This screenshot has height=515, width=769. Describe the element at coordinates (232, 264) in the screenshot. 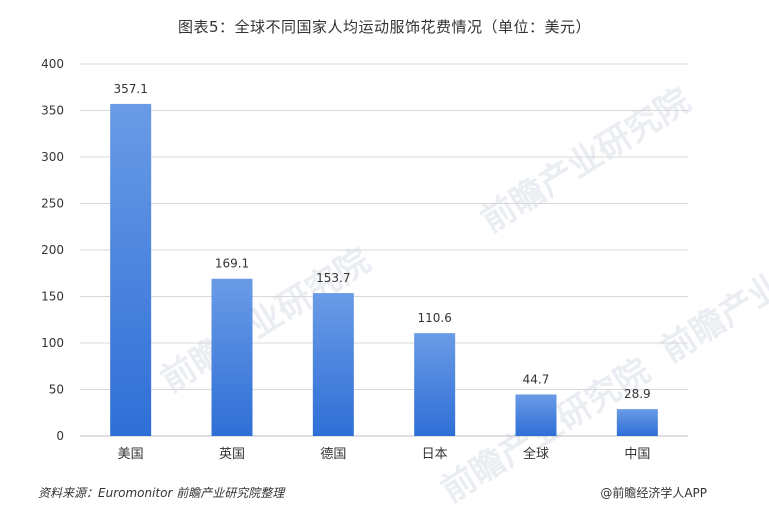

I see `data-label: 169.1` at that location.